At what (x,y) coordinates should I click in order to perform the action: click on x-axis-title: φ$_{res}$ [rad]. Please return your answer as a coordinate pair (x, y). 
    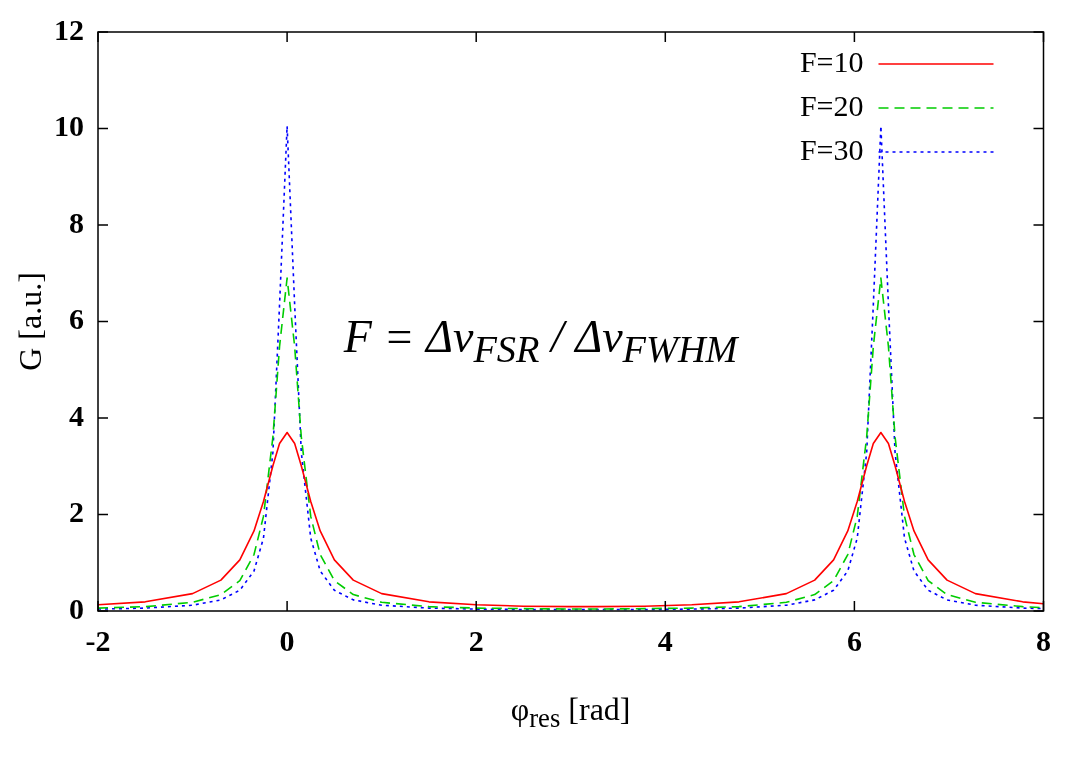
    Looking at the image, I should click on (570, 713).